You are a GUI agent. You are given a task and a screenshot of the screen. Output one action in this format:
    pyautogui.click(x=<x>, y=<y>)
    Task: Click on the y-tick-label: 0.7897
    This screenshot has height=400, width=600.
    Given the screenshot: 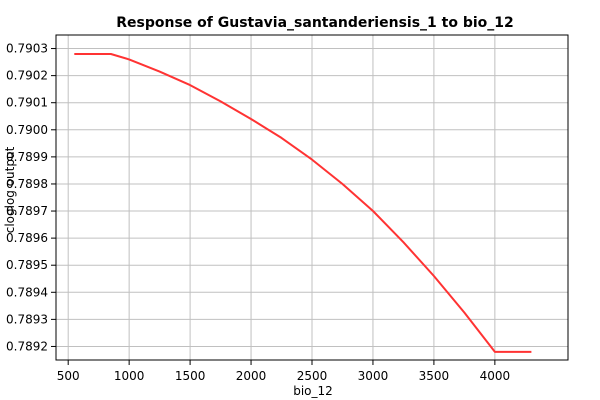 What is the action you would take?
    pyautogui.click(x=27, y=211)
    